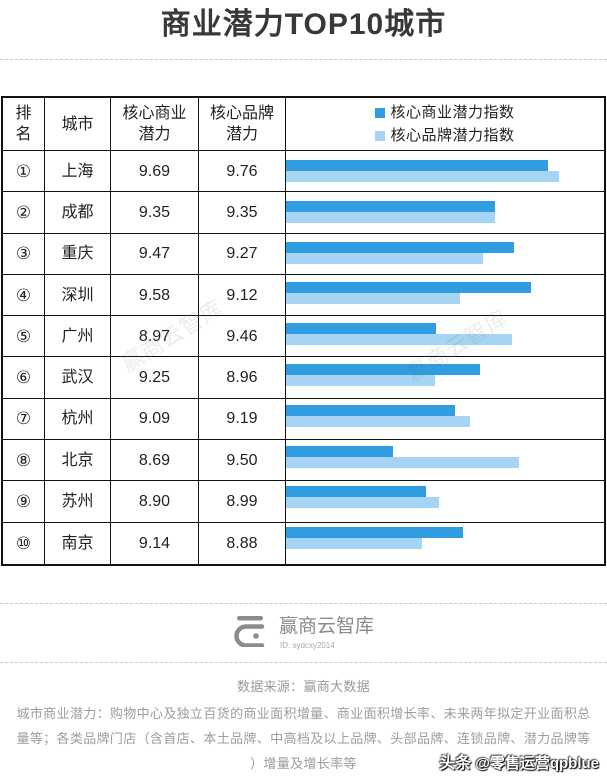  I want to click on header-commercial-label: 核心商业潜力, so click(154, 124).